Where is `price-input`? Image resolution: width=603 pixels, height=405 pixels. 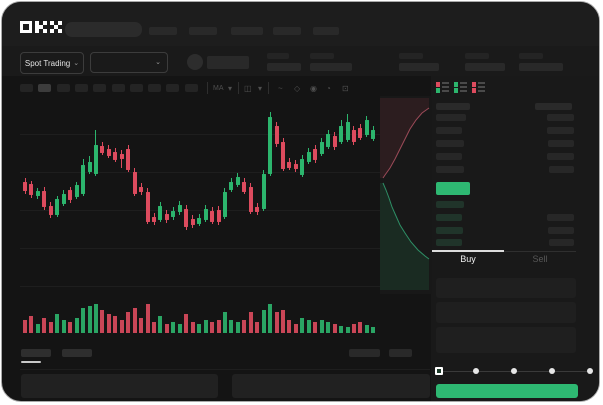 price-input is located at coordinates (506, 288).